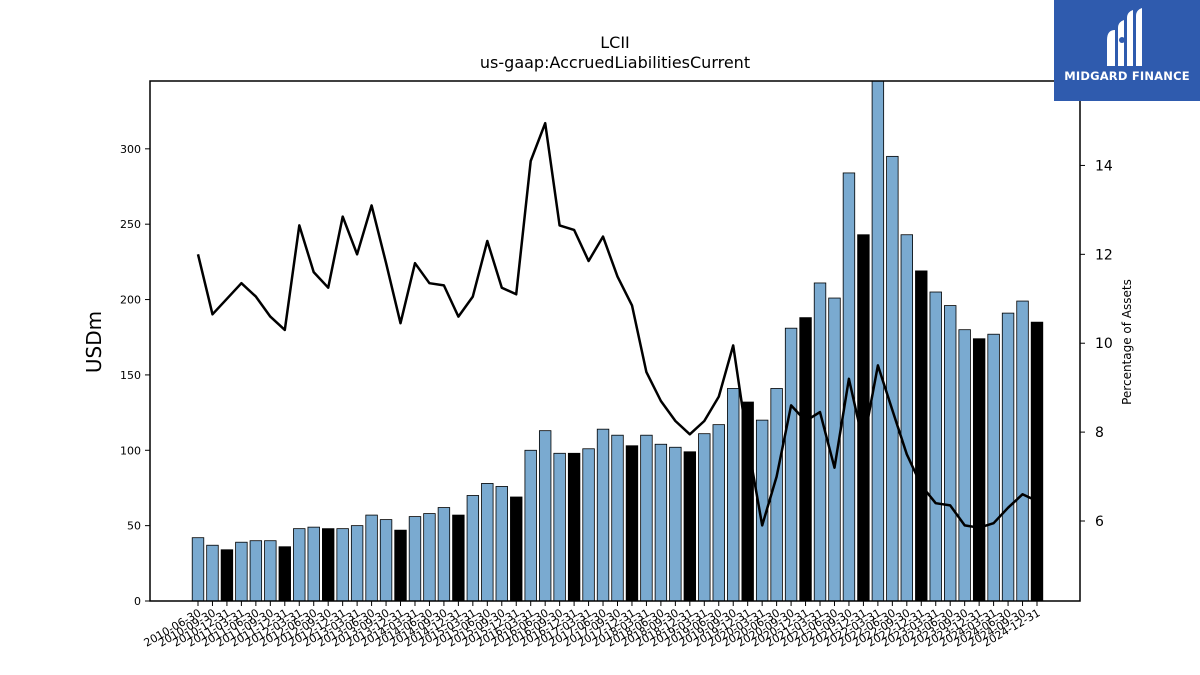 This screenshot has width=1200, height=675. Describe the element at coordinates (615, 42) in the screenshot. I see `chart-title: LCII` at that location.